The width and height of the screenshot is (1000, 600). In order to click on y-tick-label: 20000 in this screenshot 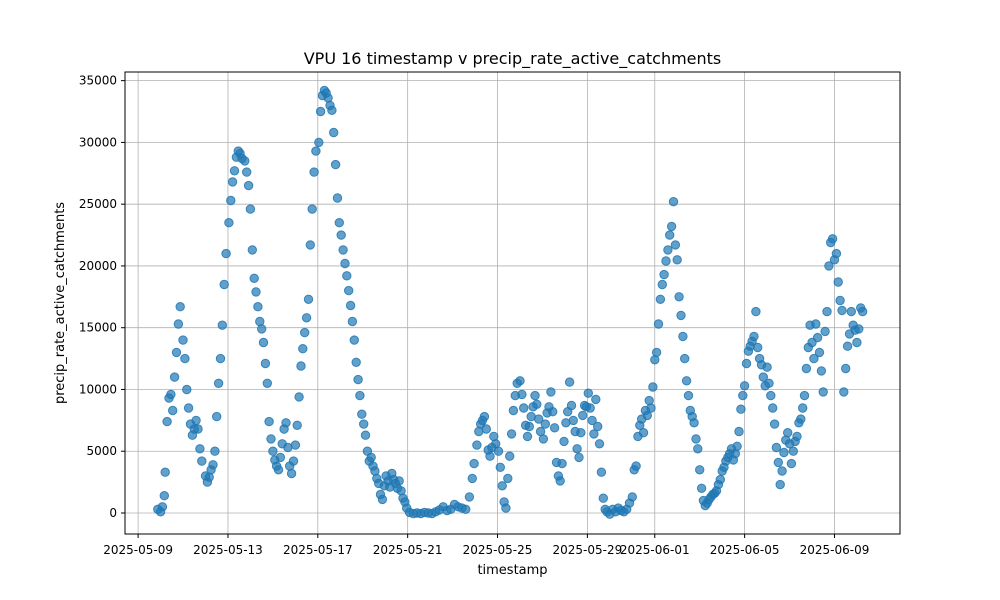, I will do `click(98, 266)`.